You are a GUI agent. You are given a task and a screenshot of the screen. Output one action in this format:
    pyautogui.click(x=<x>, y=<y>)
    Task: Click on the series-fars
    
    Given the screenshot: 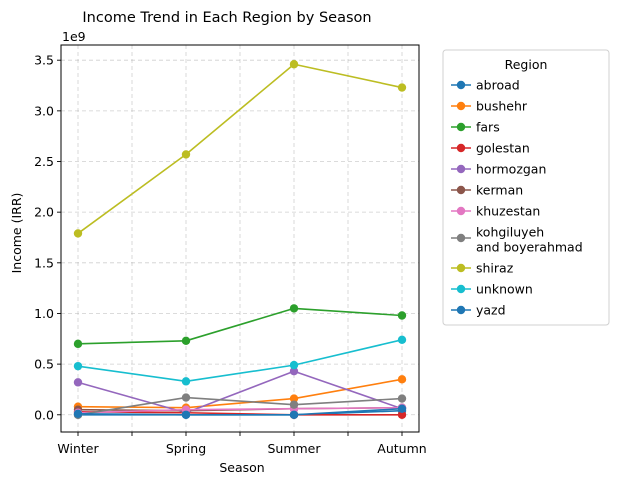 What is the action you would take?
    pyautogui.click(x=240, y=326)
    